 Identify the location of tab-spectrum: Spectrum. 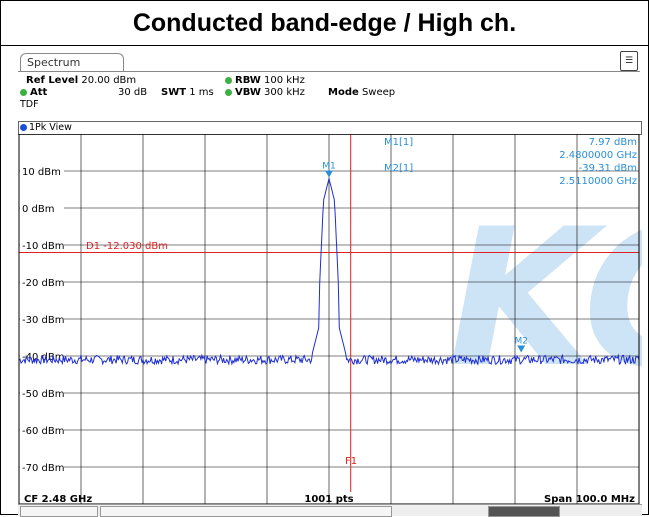
(72, 62).